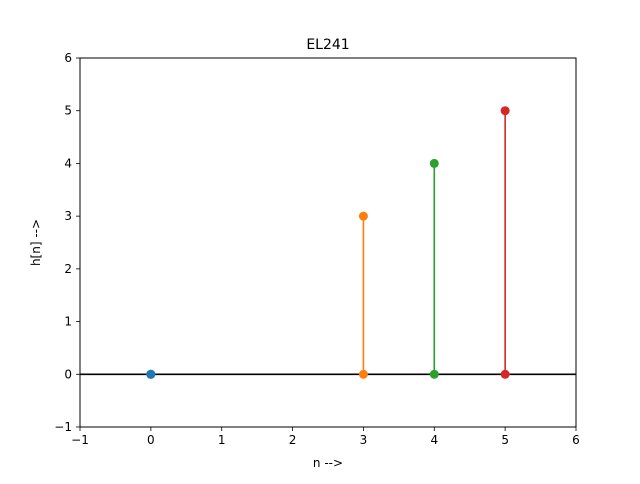  Describe the element at coordinates (364, 440) in the screenshot. I see `x-tick-label: 3` at that location.